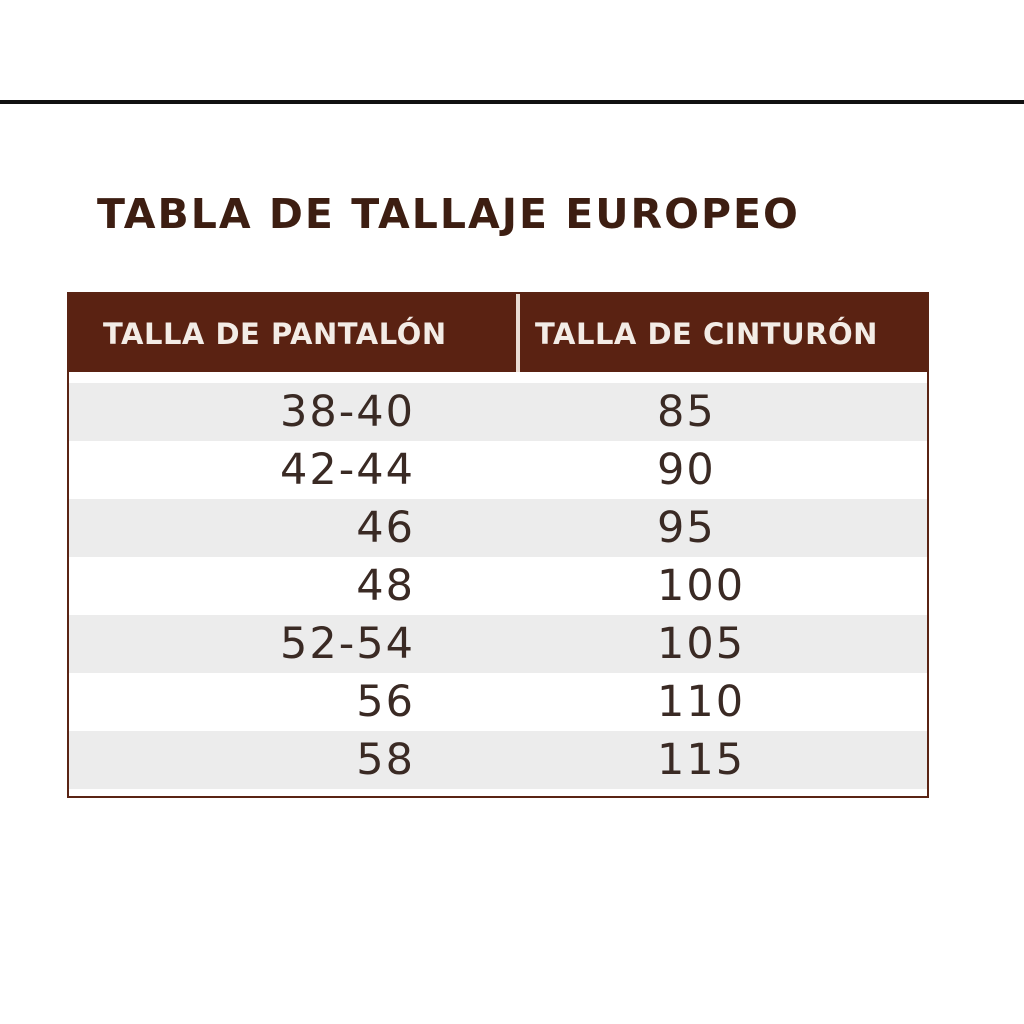  Describe the element at coordinates (347, 470) in the screenshot. I see `pants-size-cell: 42-44` at that location.